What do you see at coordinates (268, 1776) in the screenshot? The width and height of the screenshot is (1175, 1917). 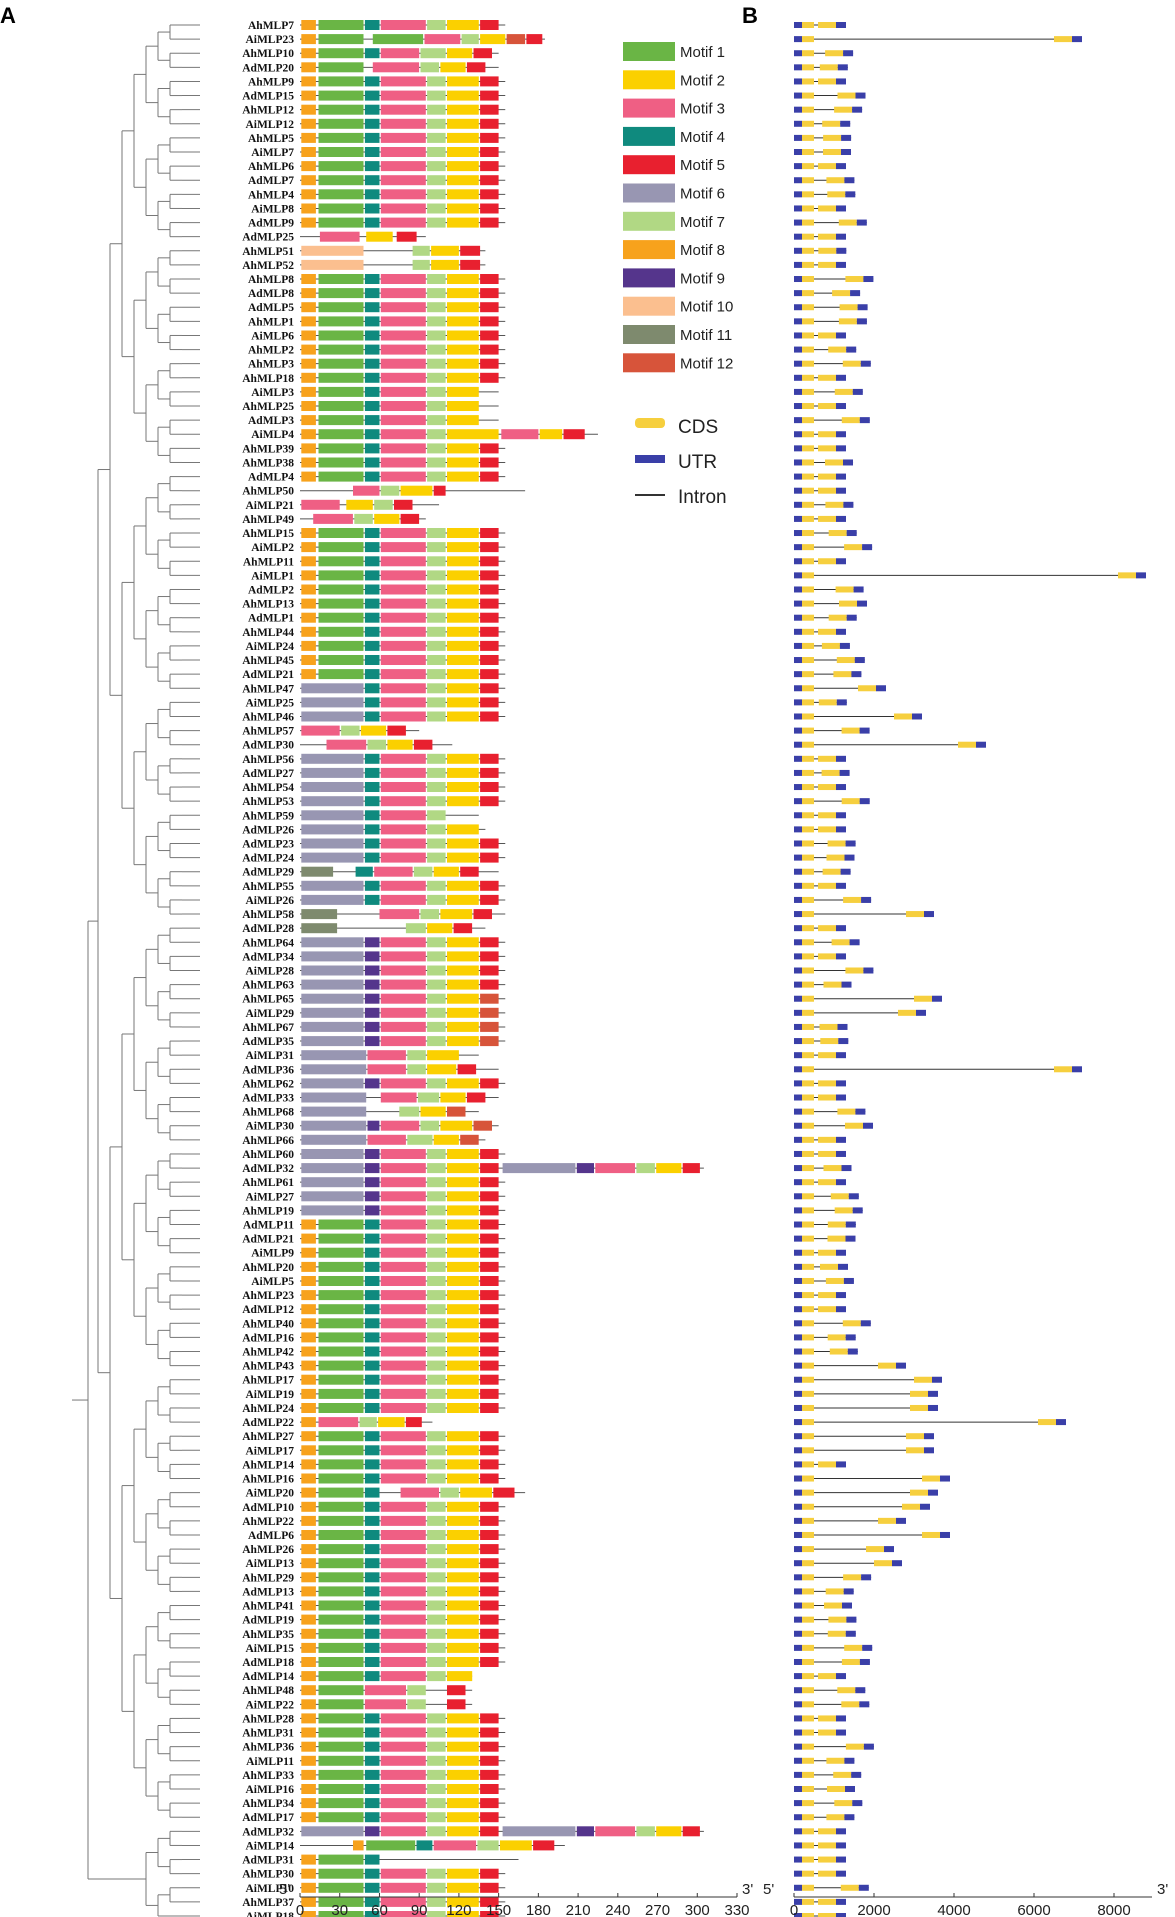 I see `gene-label: AhMLP33` at bounding box center [268, 1776].